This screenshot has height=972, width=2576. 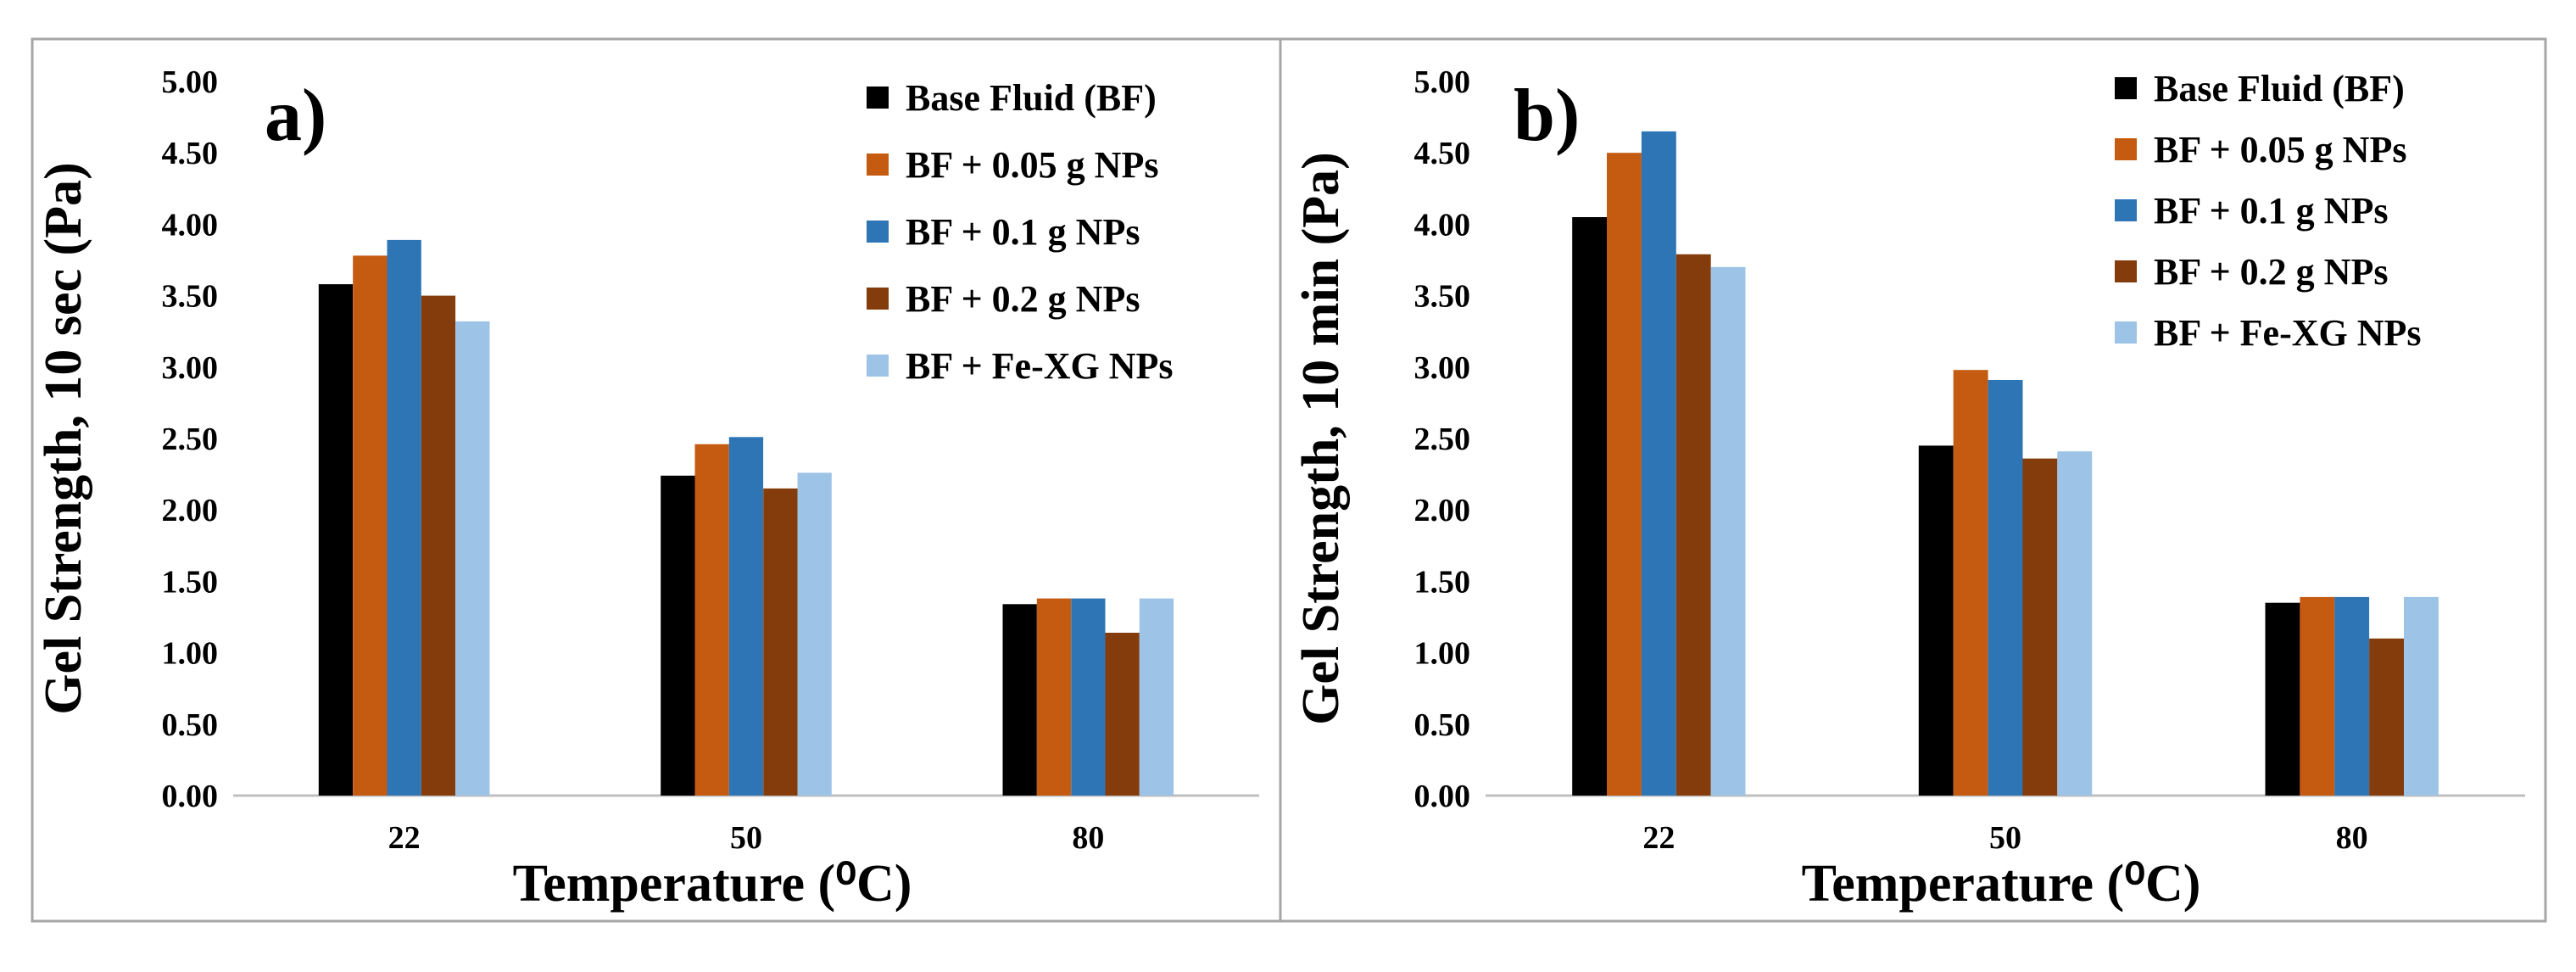 What do you see at coordinates (1321, 438) in the screenshot?
I see `y-axis-title: Gel Strength, 10 min (Pa)` at bounding box center [1321, 438].